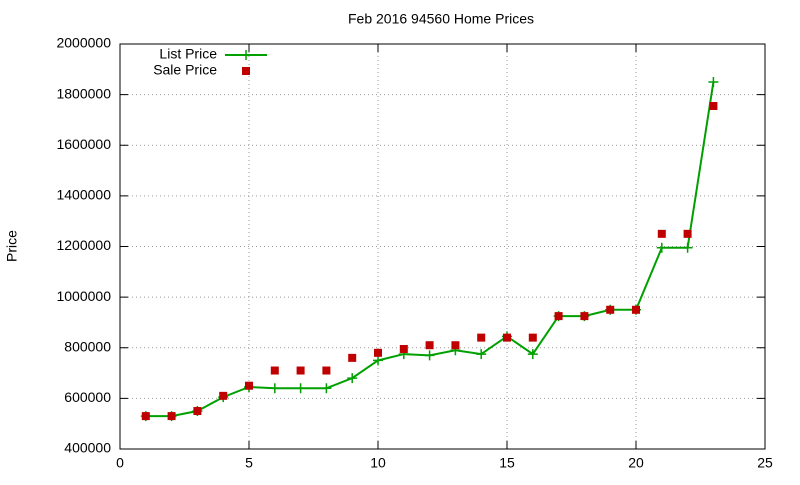 The width and height of the screenshot is (800, 485). What do you see at coordinates (87, 346) in the screenshot?
I see `y-tick-label: 800000` at bounding box center [87, 346].